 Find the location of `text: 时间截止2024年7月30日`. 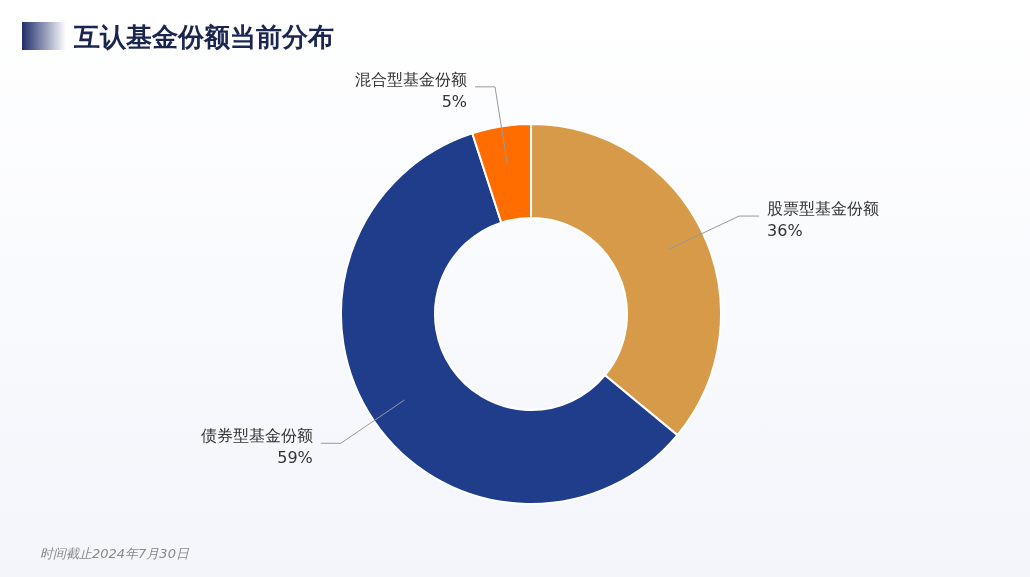

text: 时间截止2024年7月30日 is located at coordinates (115, 553).